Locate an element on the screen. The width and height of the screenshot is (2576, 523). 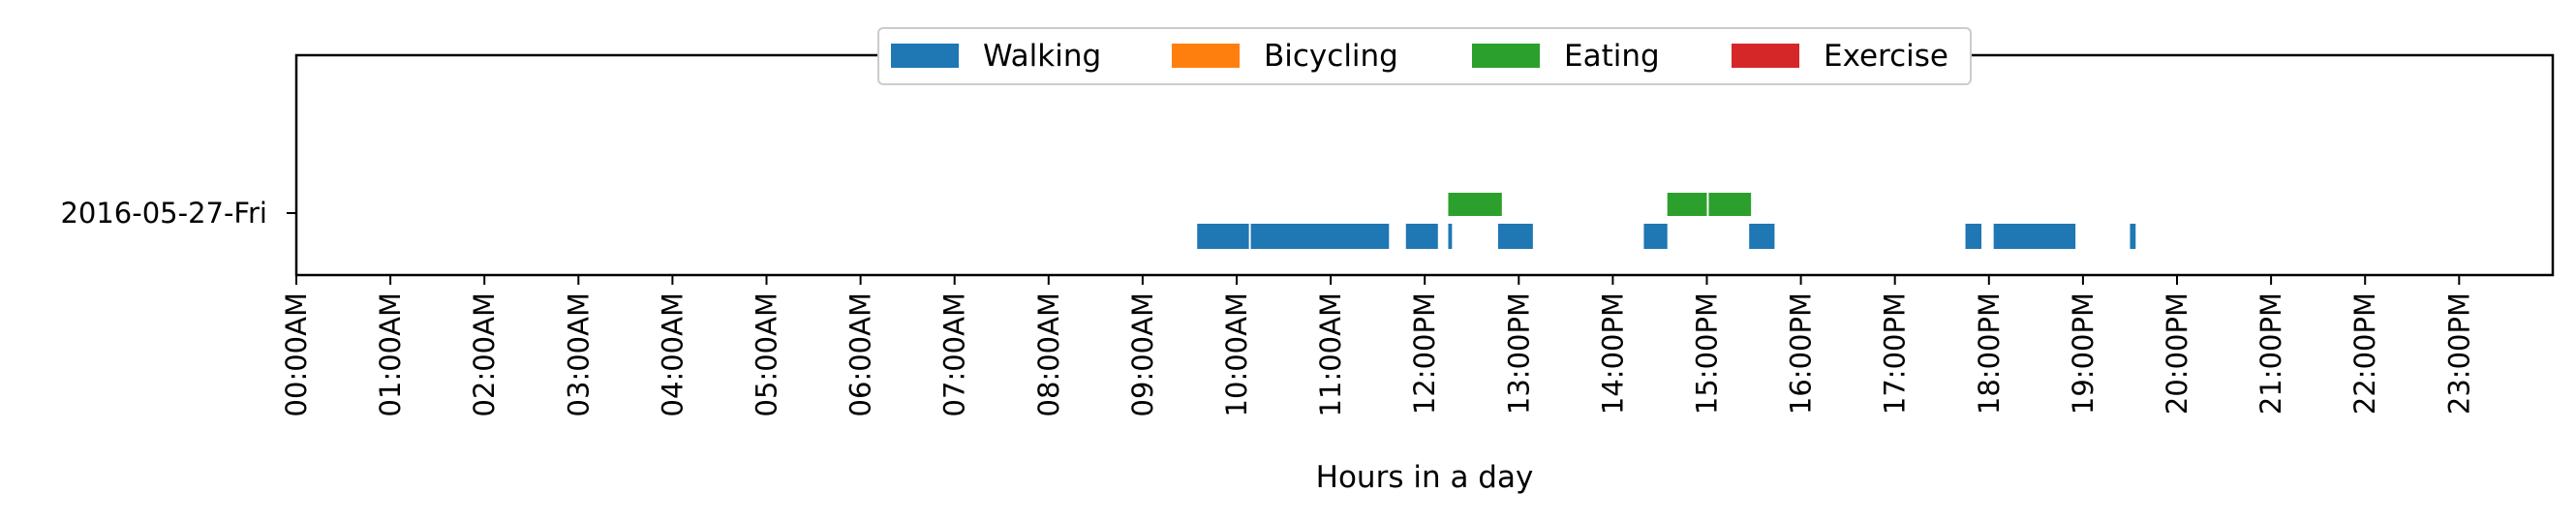
x-axis-label: Hours in a day is located at coordinates (1425, 477).